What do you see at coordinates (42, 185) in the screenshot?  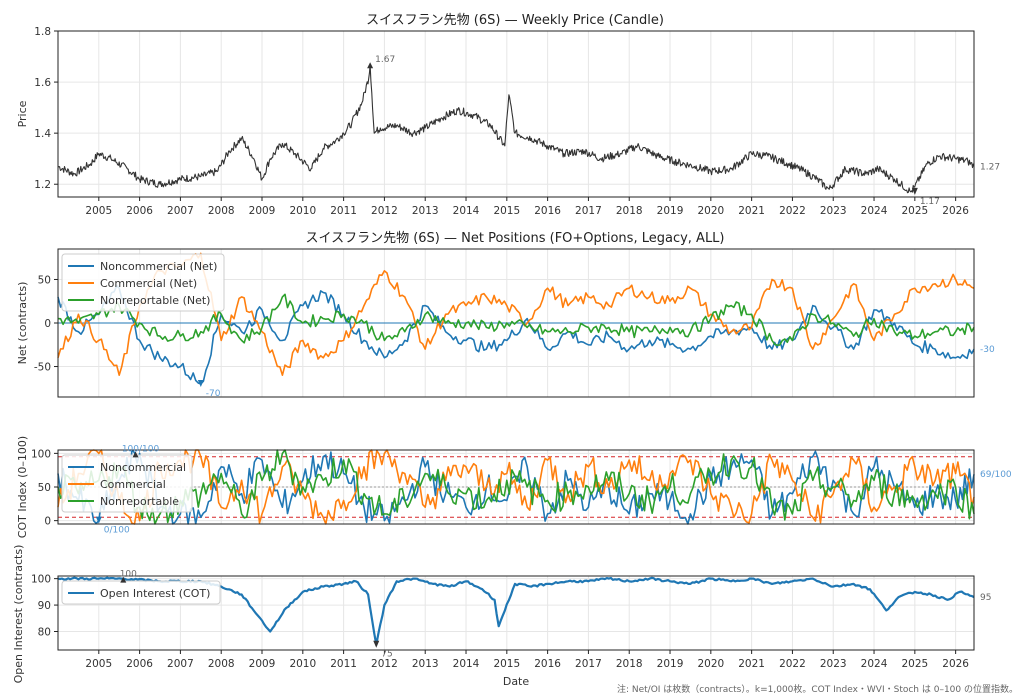 I see `y-tick-label: 1.2` at bounding box center [42, 185].